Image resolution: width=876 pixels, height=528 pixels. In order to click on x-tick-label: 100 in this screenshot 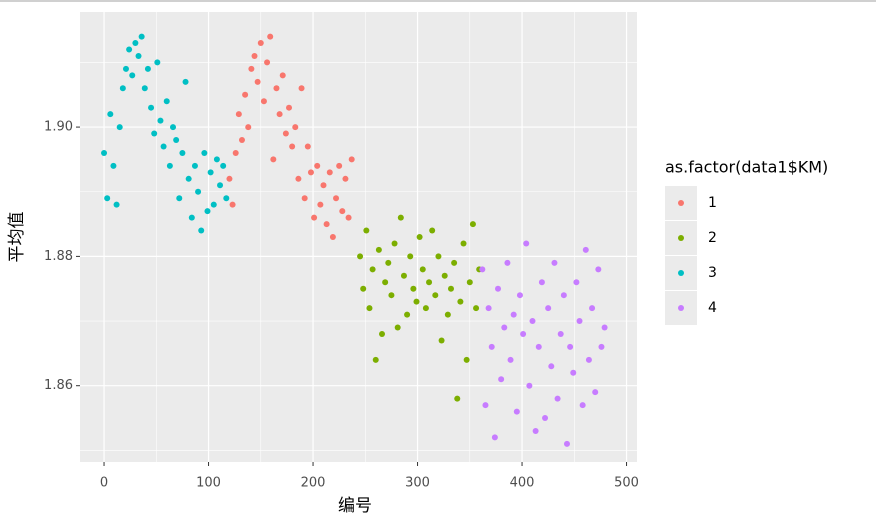, I will do `click(208, 483)`.